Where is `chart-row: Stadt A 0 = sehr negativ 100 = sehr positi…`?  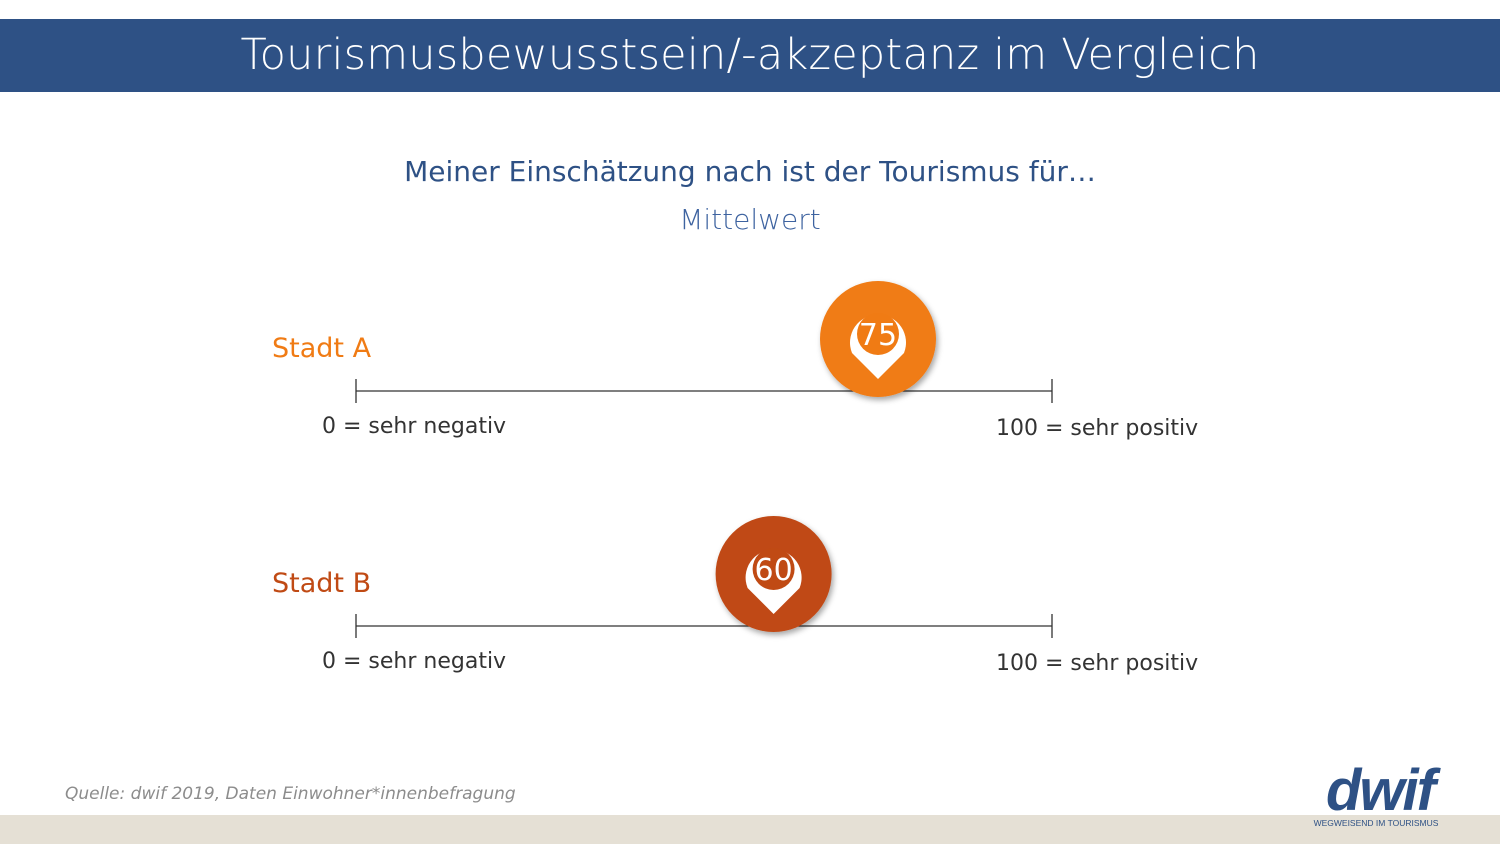 chart-row: Stadt A 0 = sehr negativ 100 = sehr positi… is located at coordinates (735, 361).